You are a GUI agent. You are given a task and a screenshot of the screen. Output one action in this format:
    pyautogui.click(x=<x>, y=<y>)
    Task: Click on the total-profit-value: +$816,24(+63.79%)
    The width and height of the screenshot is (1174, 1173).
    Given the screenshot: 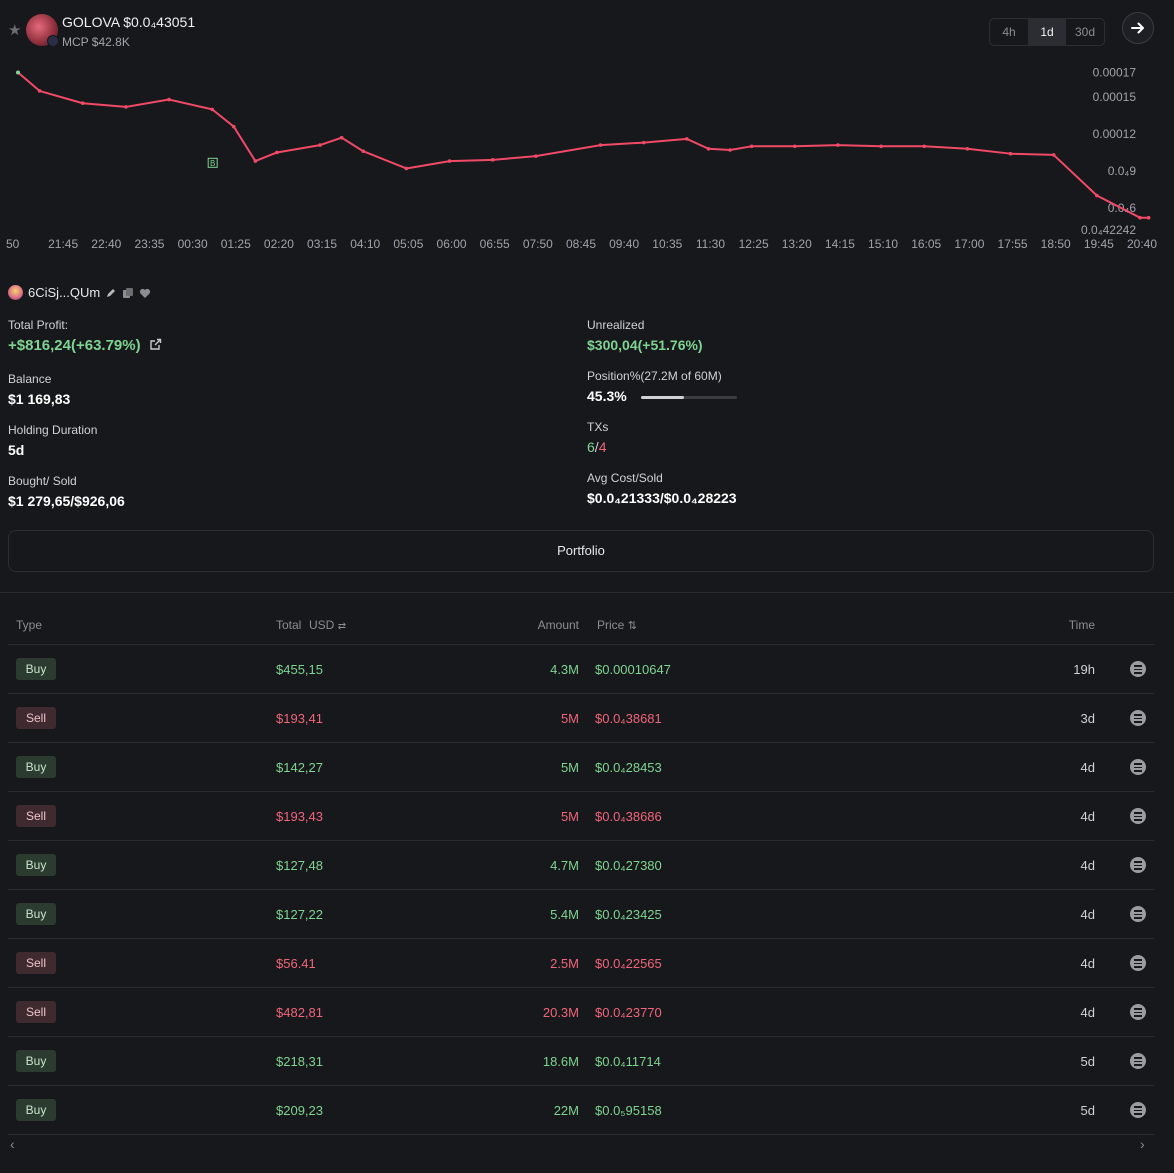 What is the action you would take?
    pyautogui.click(x=85, y=345)
    